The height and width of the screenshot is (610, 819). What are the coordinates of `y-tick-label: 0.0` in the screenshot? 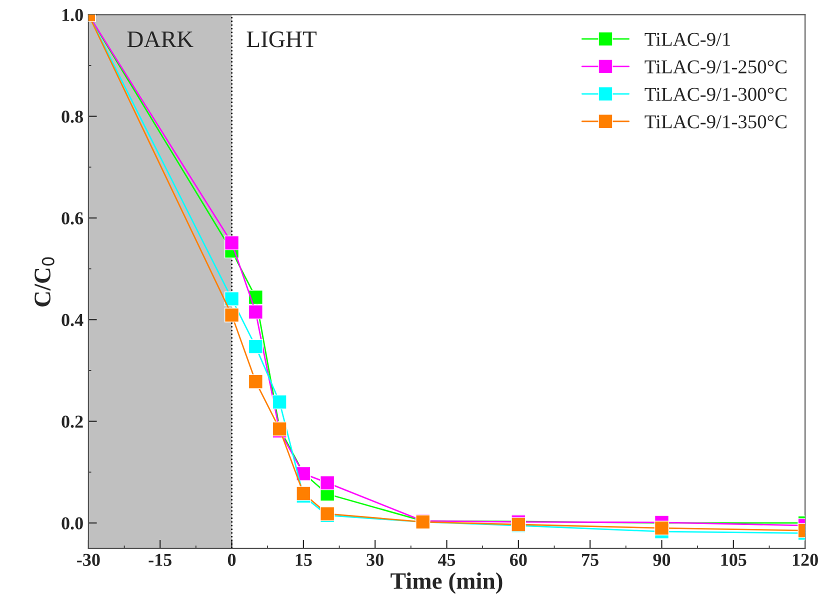 It's located at (72, 523).